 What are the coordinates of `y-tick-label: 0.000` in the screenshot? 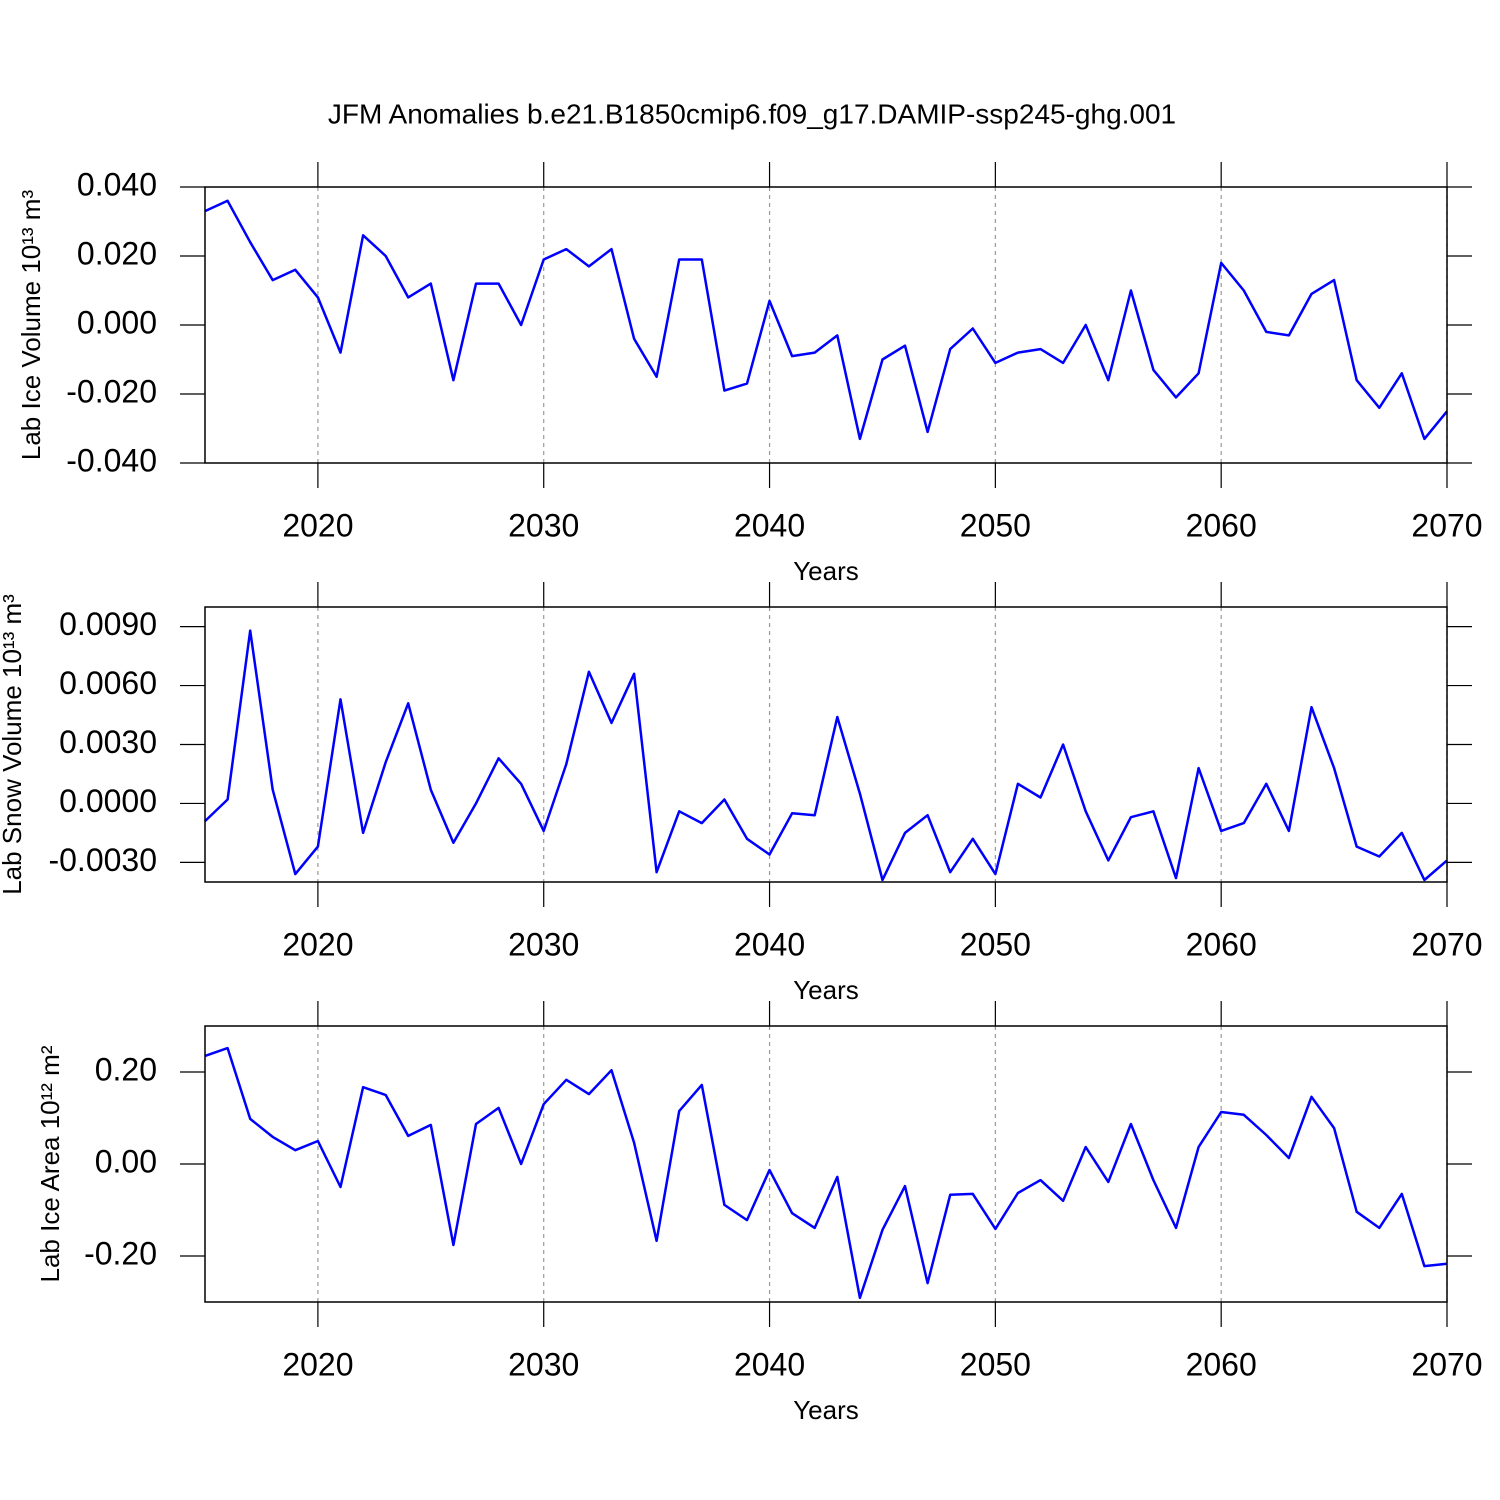 It's located at (117, 322).